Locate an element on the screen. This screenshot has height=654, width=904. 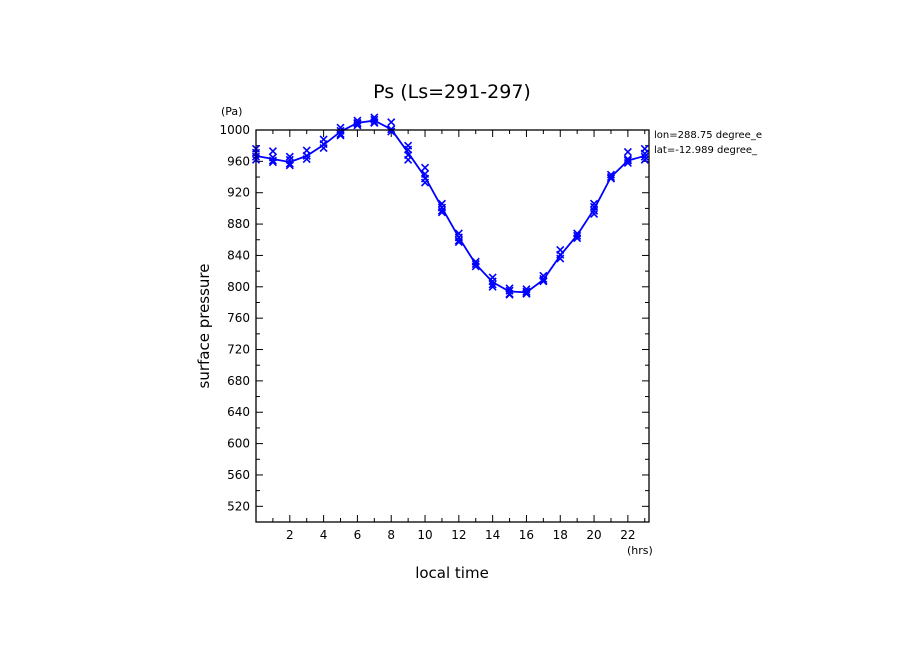
y-tick-label: 640 is located at coordinates (238, 412).